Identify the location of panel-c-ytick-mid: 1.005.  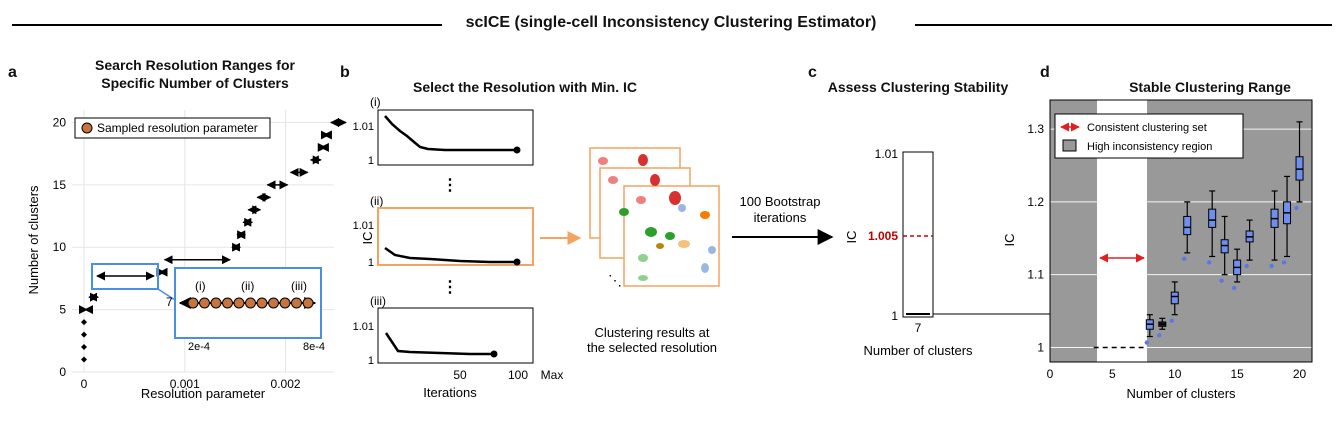
(883, 236).